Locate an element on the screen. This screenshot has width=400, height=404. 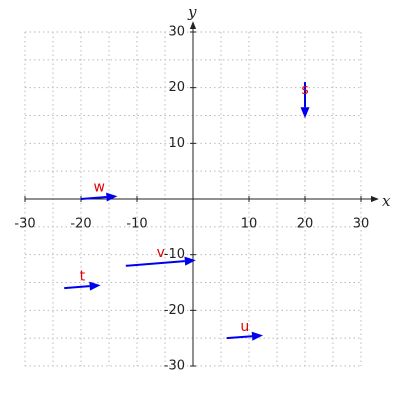
x-tick-label: 20 is located at coordinates (305, 224).